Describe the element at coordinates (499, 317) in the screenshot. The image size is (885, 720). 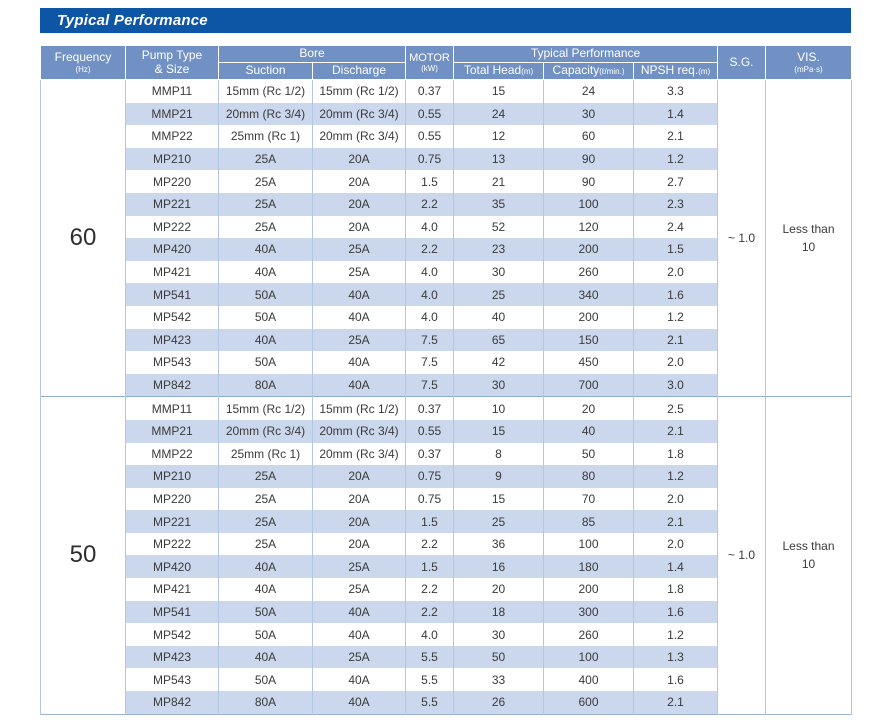
I see `total-head-cell: 40` at that location.